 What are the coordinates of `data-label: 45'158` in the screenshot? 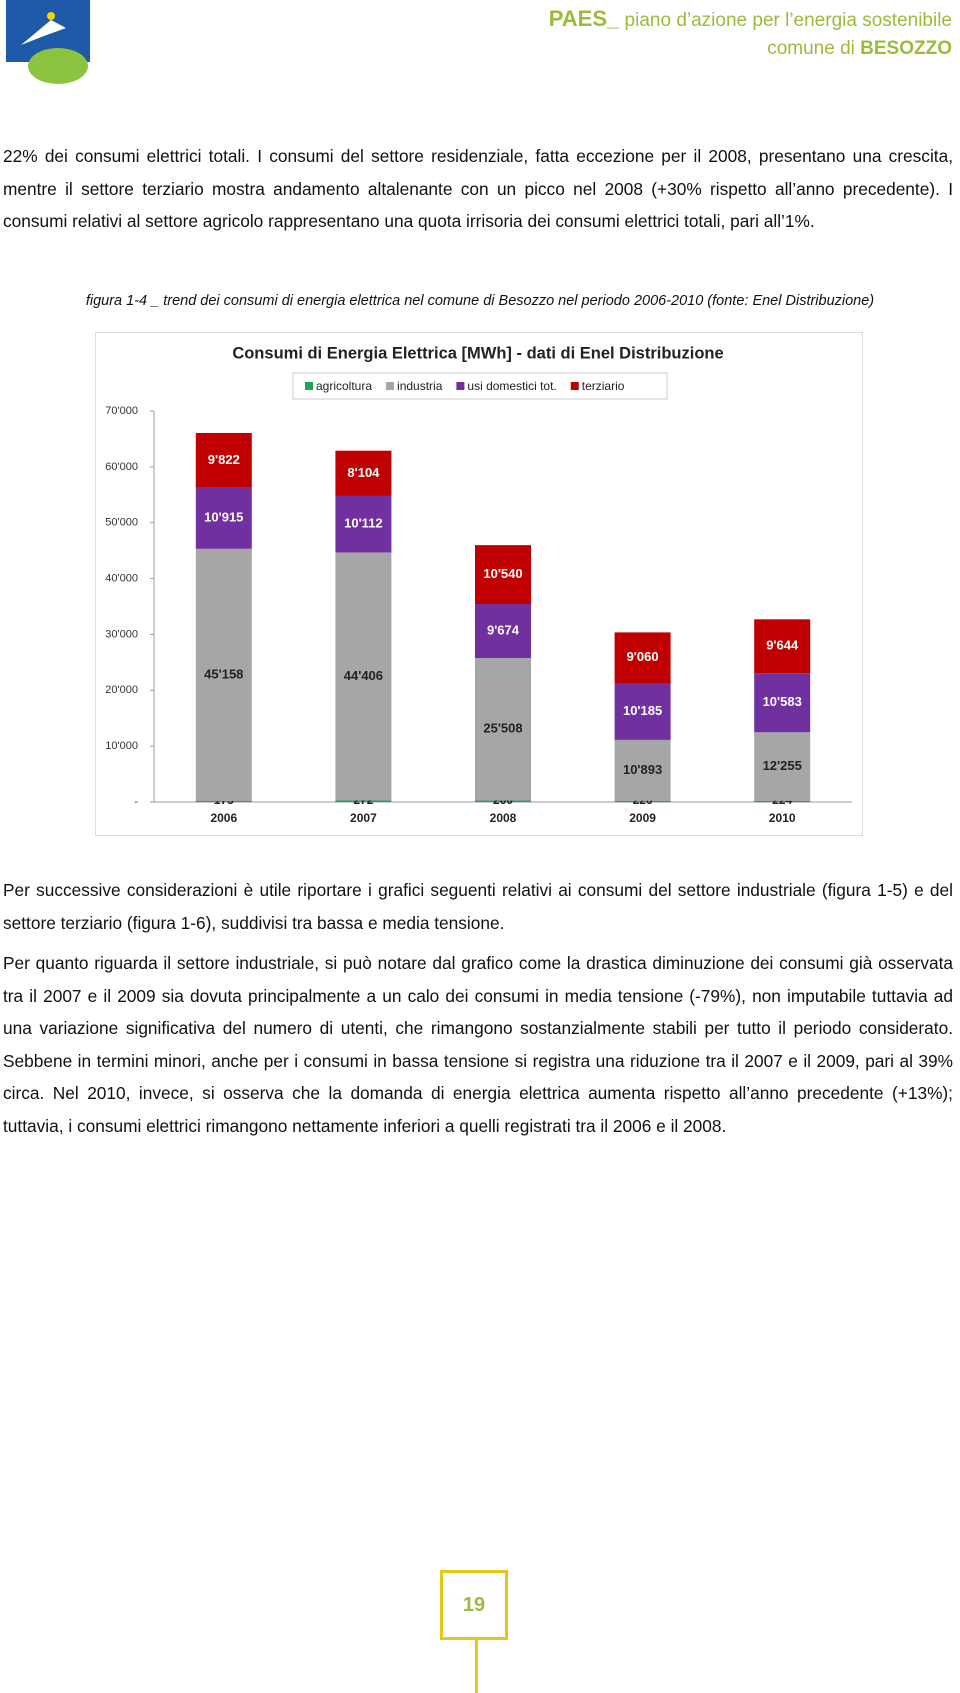 It's located at (223, 673).